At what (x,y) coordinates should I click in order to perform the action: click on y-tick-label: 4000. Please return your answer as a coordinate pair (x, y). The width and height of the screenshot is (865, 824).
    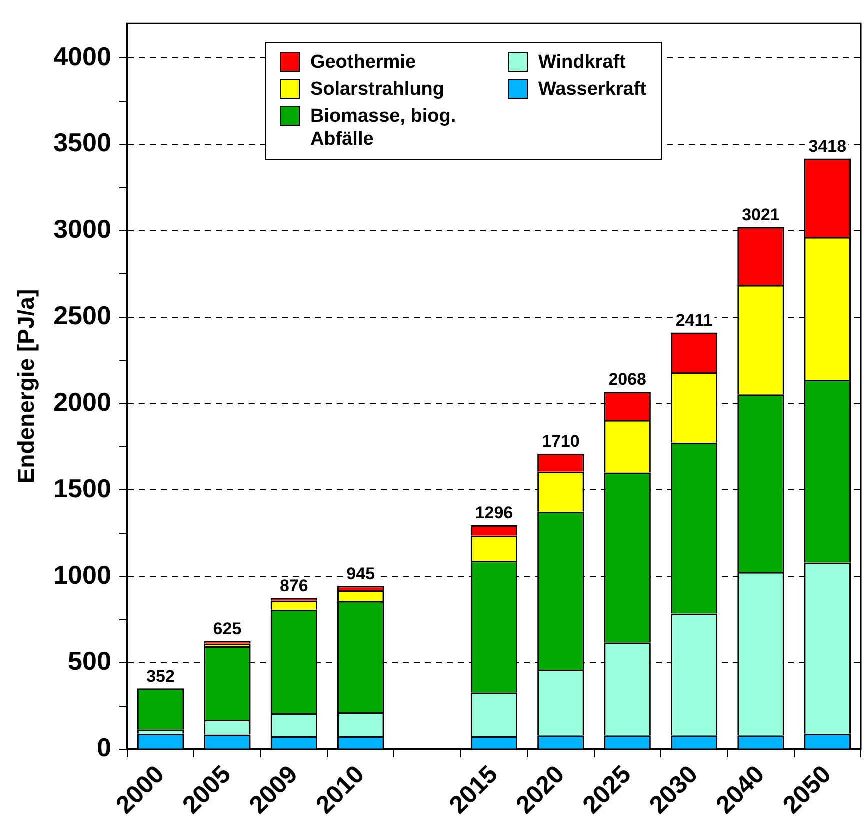
    Looking at the image, I should click on (83, 56).